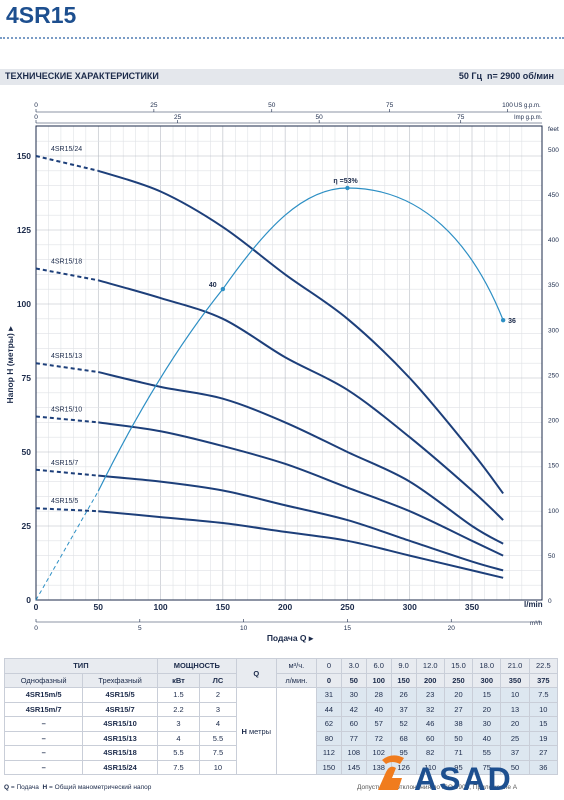 The image size is (564, 800). I want to click on m3h-2: 6.0, so click(378, 666).